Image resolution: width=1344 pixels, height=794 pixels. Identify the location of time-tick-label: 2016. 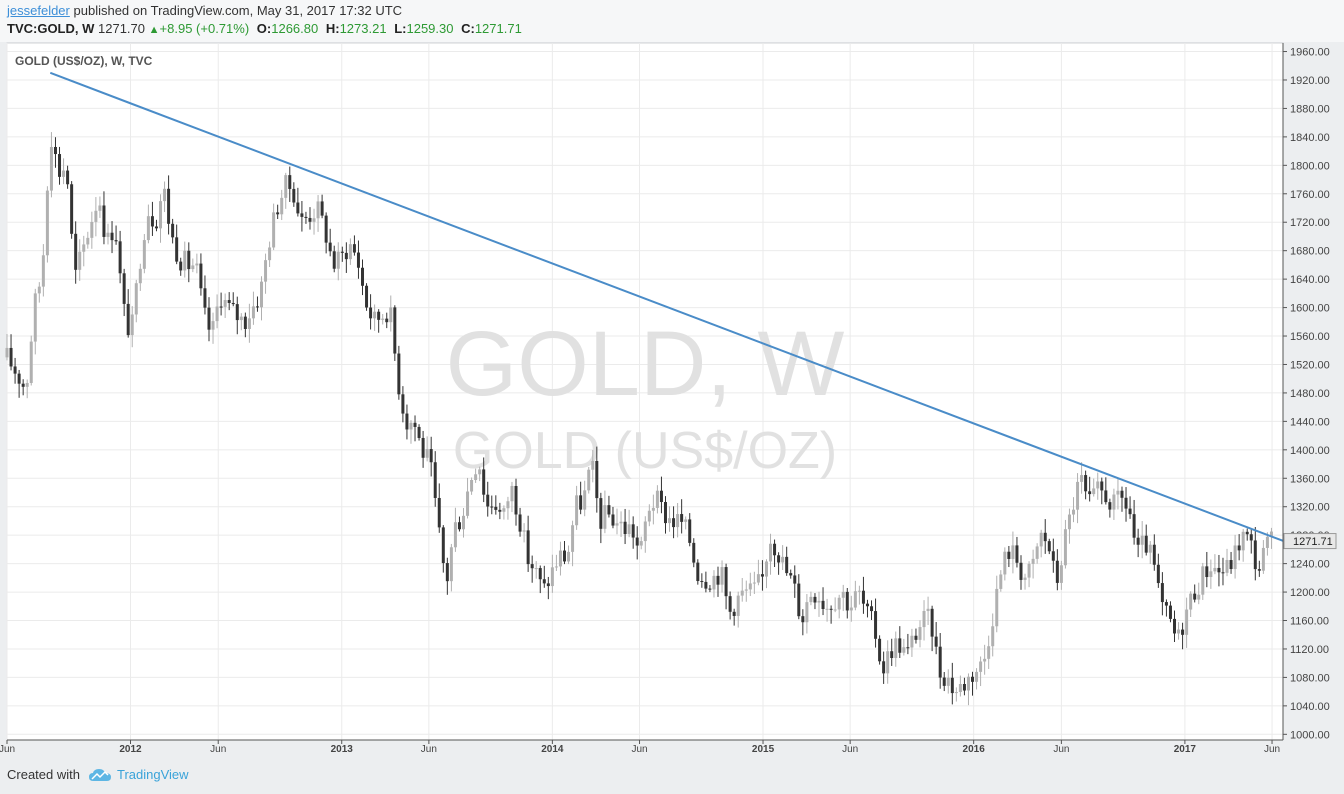
(974, 749).